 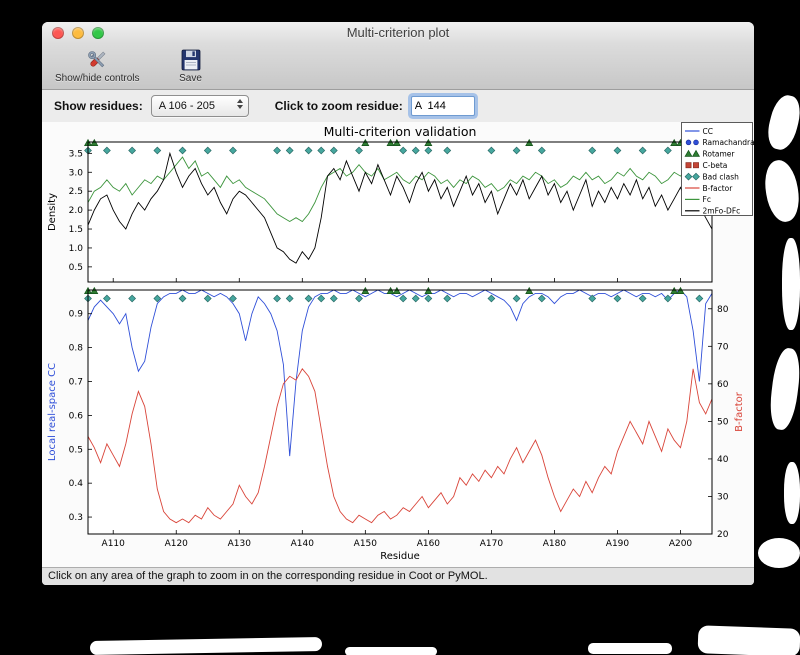 I want to click on cc-tick-label: 0.5, so click(x=76, y=450).